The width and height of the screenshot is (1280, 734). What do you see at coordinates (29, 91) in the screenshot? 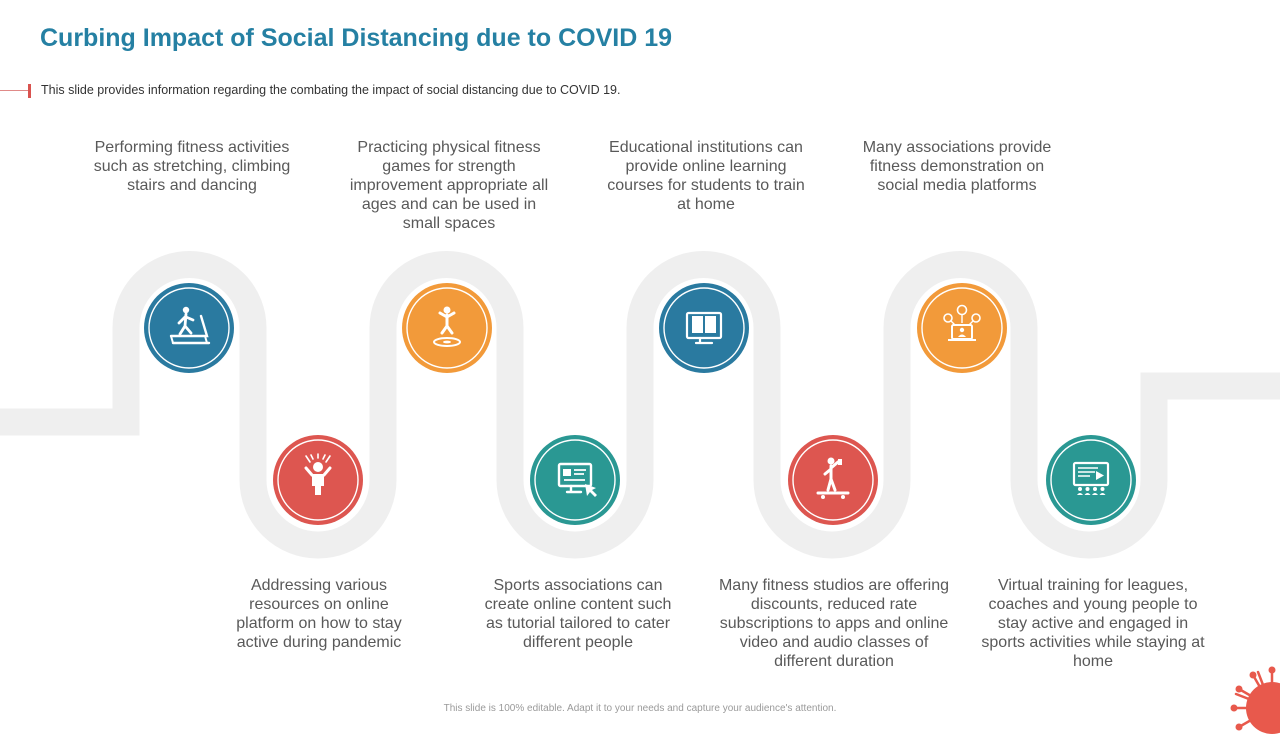
I see `accent-bar` at bounding box center [29, 91].